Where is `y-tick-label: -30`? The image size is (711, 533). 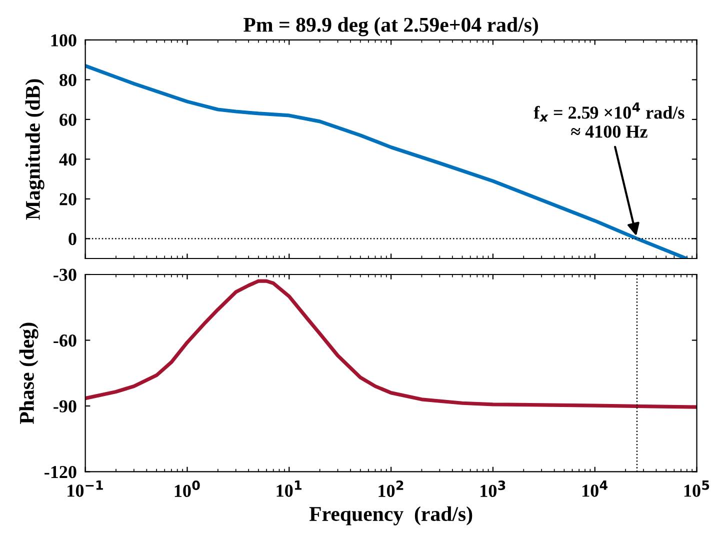 y-tick-label: -30 is located at coordinates (65, 274).